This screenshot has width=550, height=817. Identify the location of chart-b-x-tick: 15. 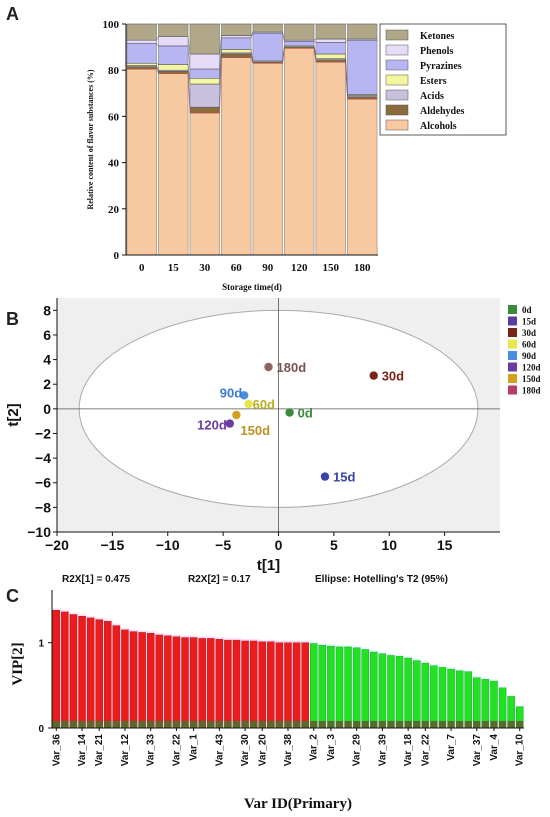
(445, 545).